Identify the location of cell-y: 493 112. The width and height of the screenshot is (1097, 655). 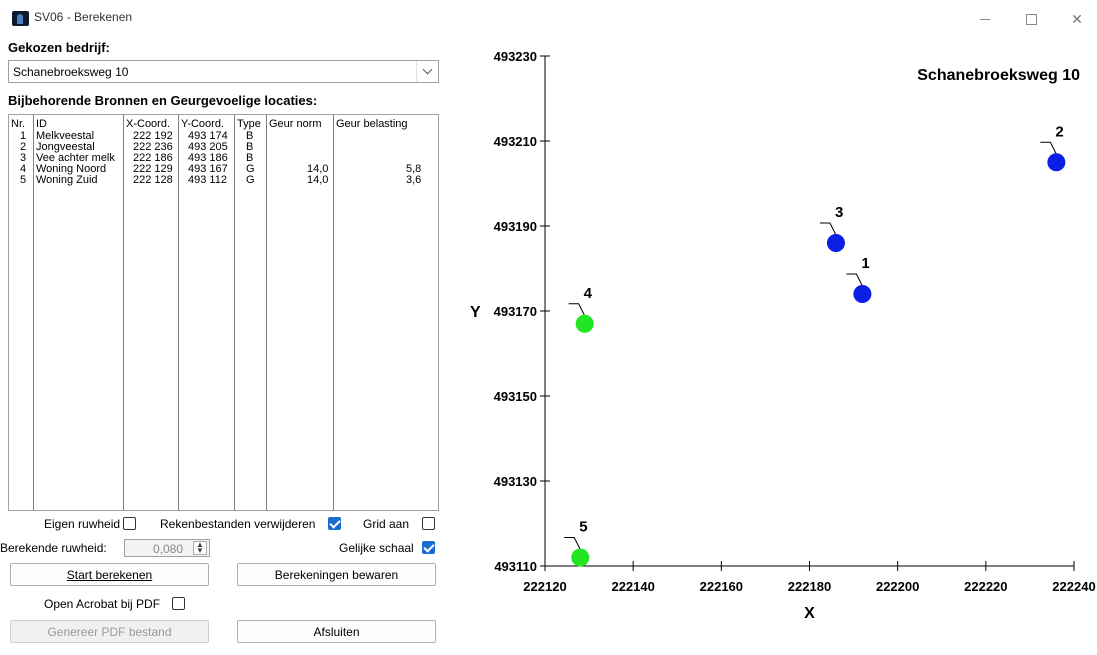
(207, 180).